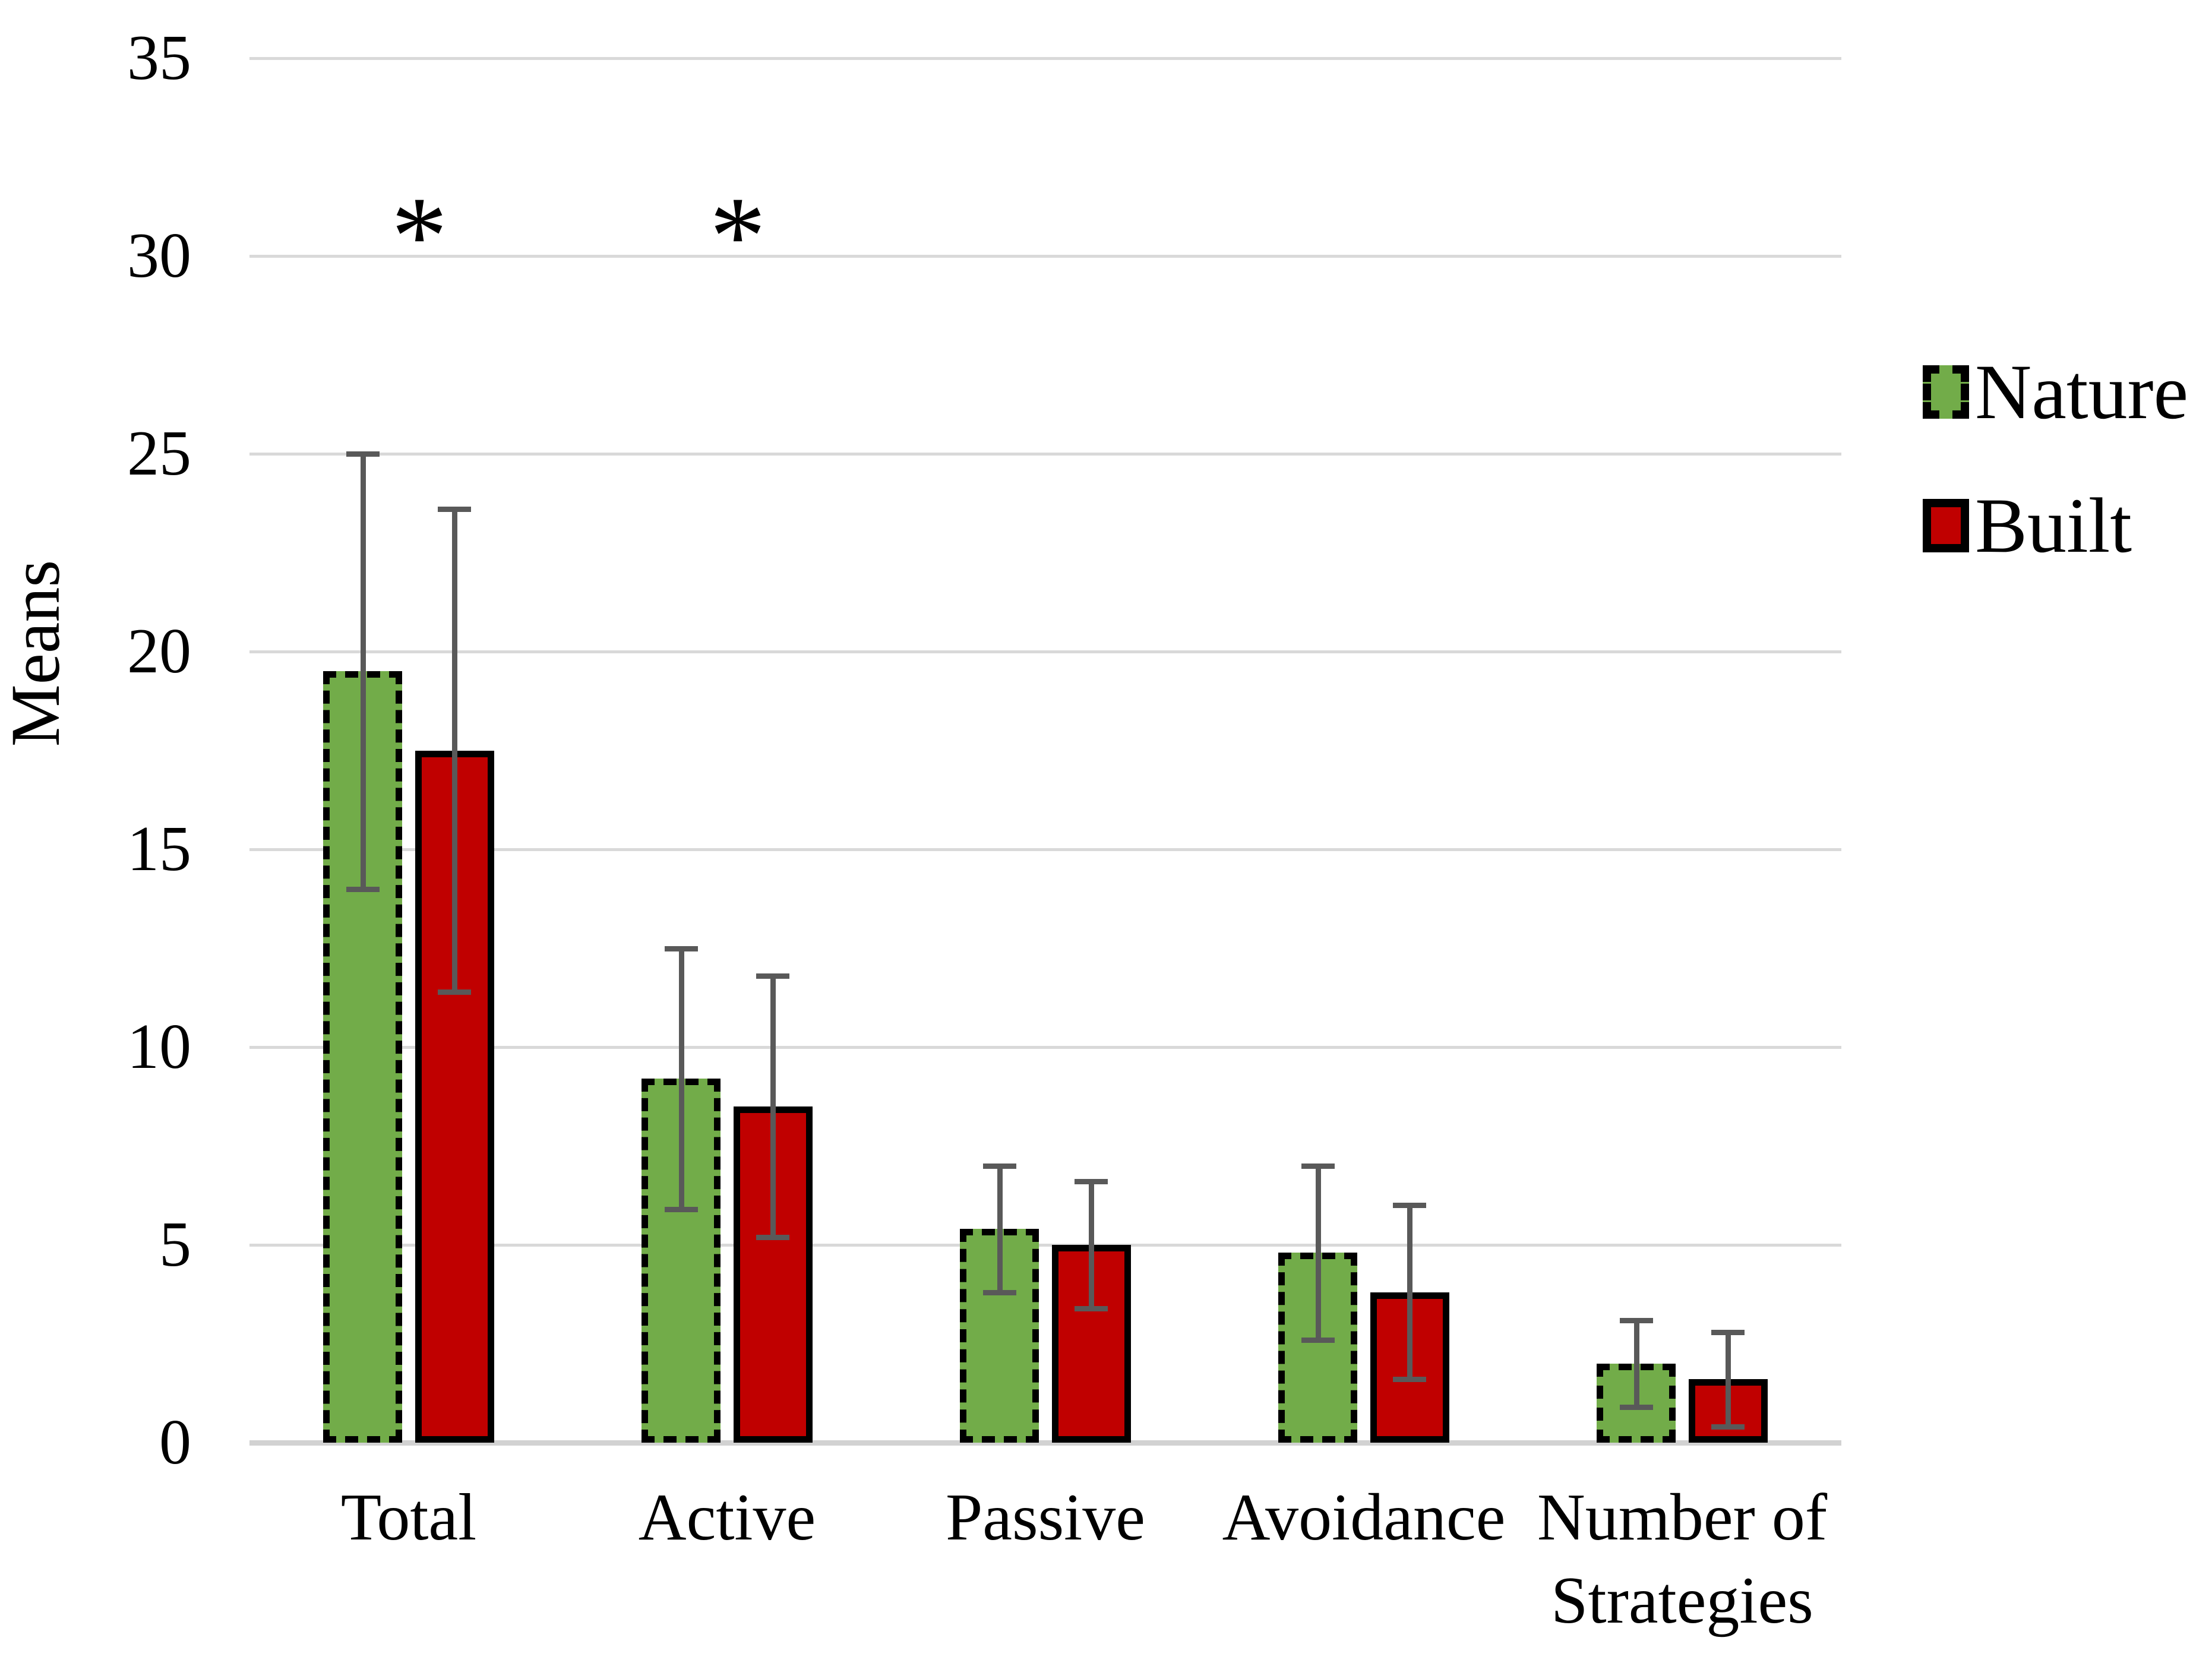 This screenshot has height=1663, width=2212. I want to click on x-axis-label-number-of-strategies: Number of Strategies, so click(1683, 1559).